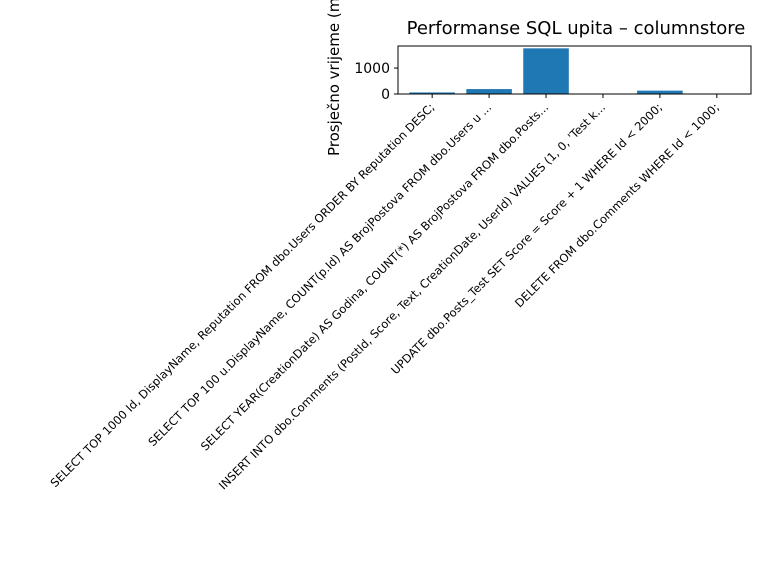 This screenshot has width=768, height=576. I want to click on plot-frame, so click(574, 70).